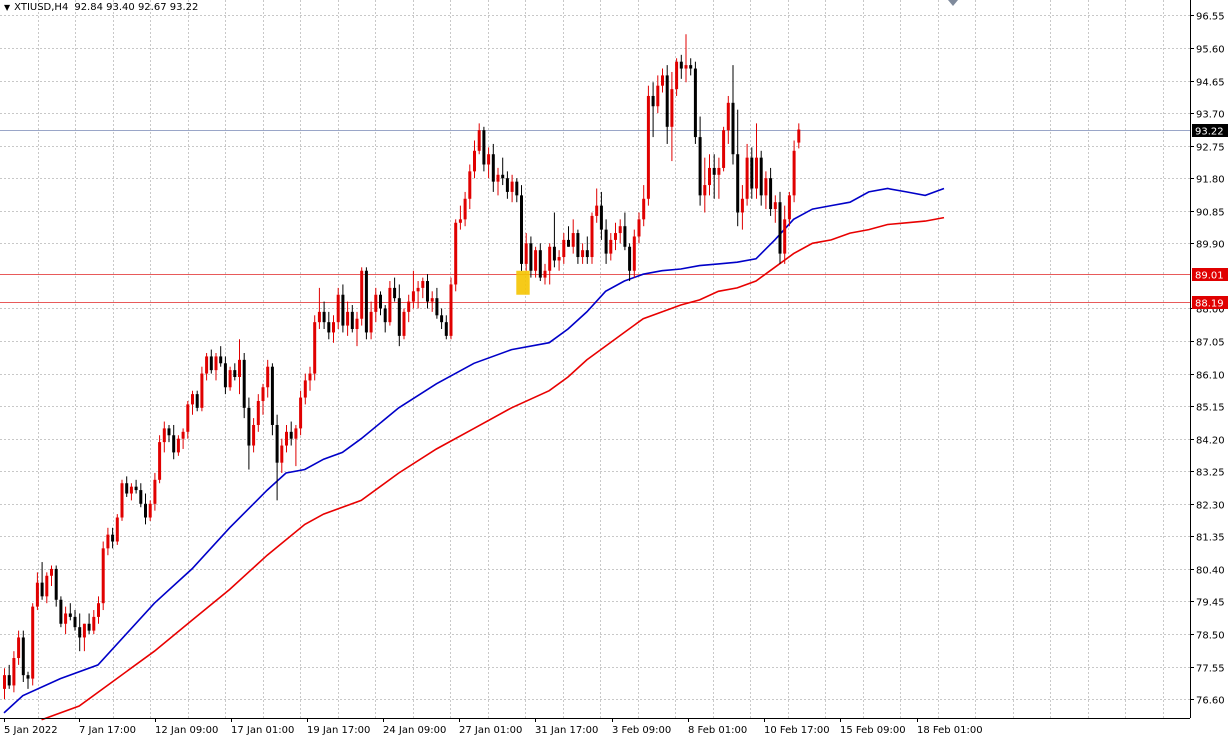 The width and height of the screenshot is (1228, 742). Describe the element at coordinates (1210, 213) in the screenshot. I see `y-tick-label: 90.85` at that location.